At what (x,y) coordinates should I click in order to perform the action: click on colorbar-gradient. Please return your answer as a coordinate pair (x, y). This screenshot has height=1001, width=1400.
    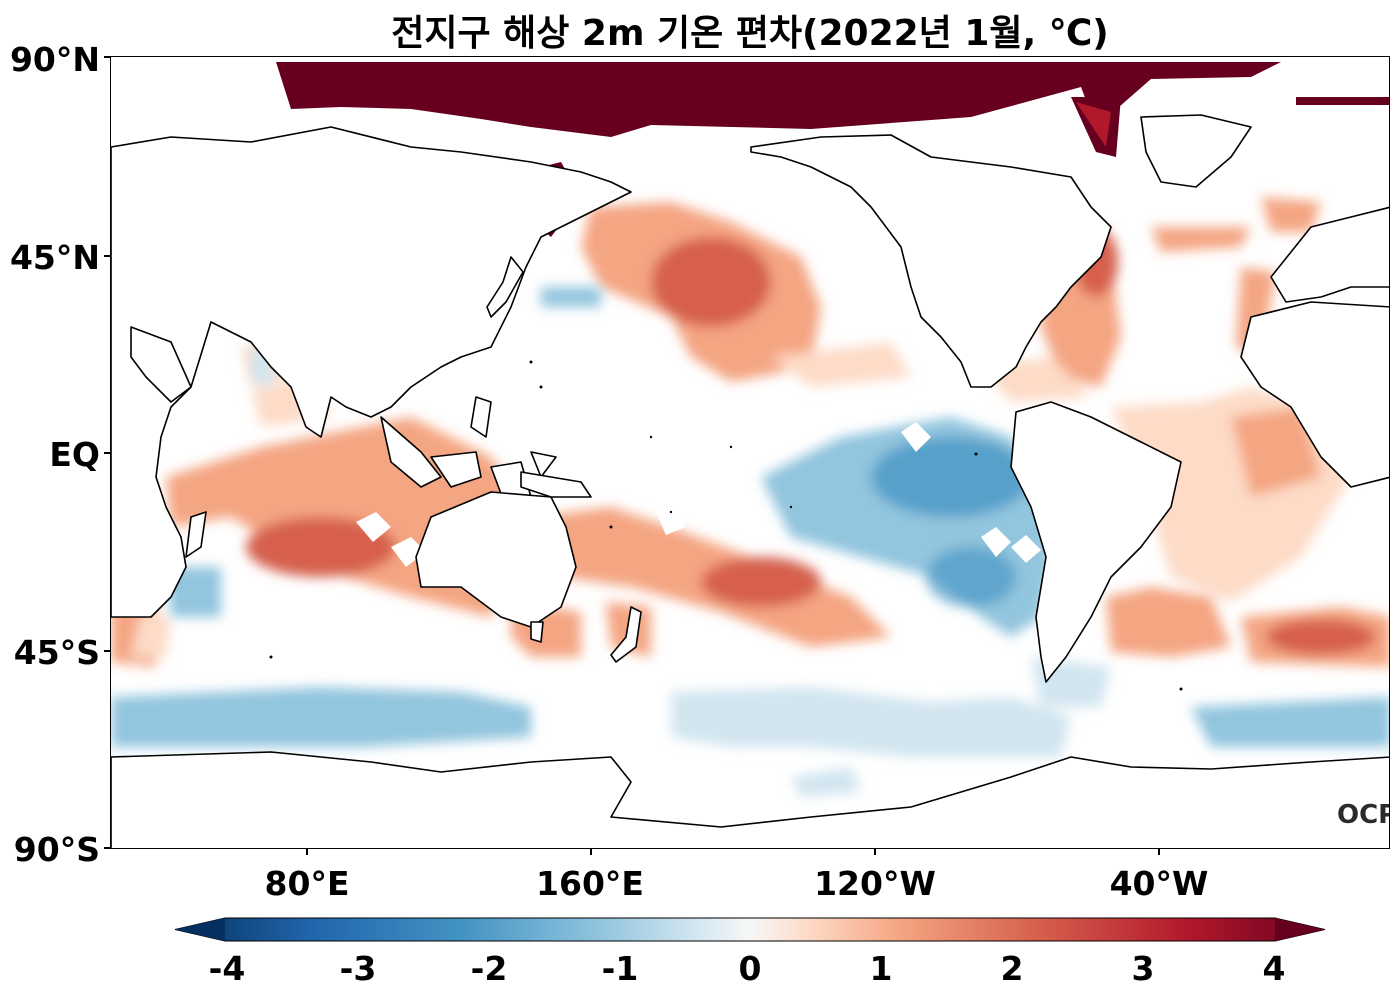
    Looking at the image, I should click on (750, 929).